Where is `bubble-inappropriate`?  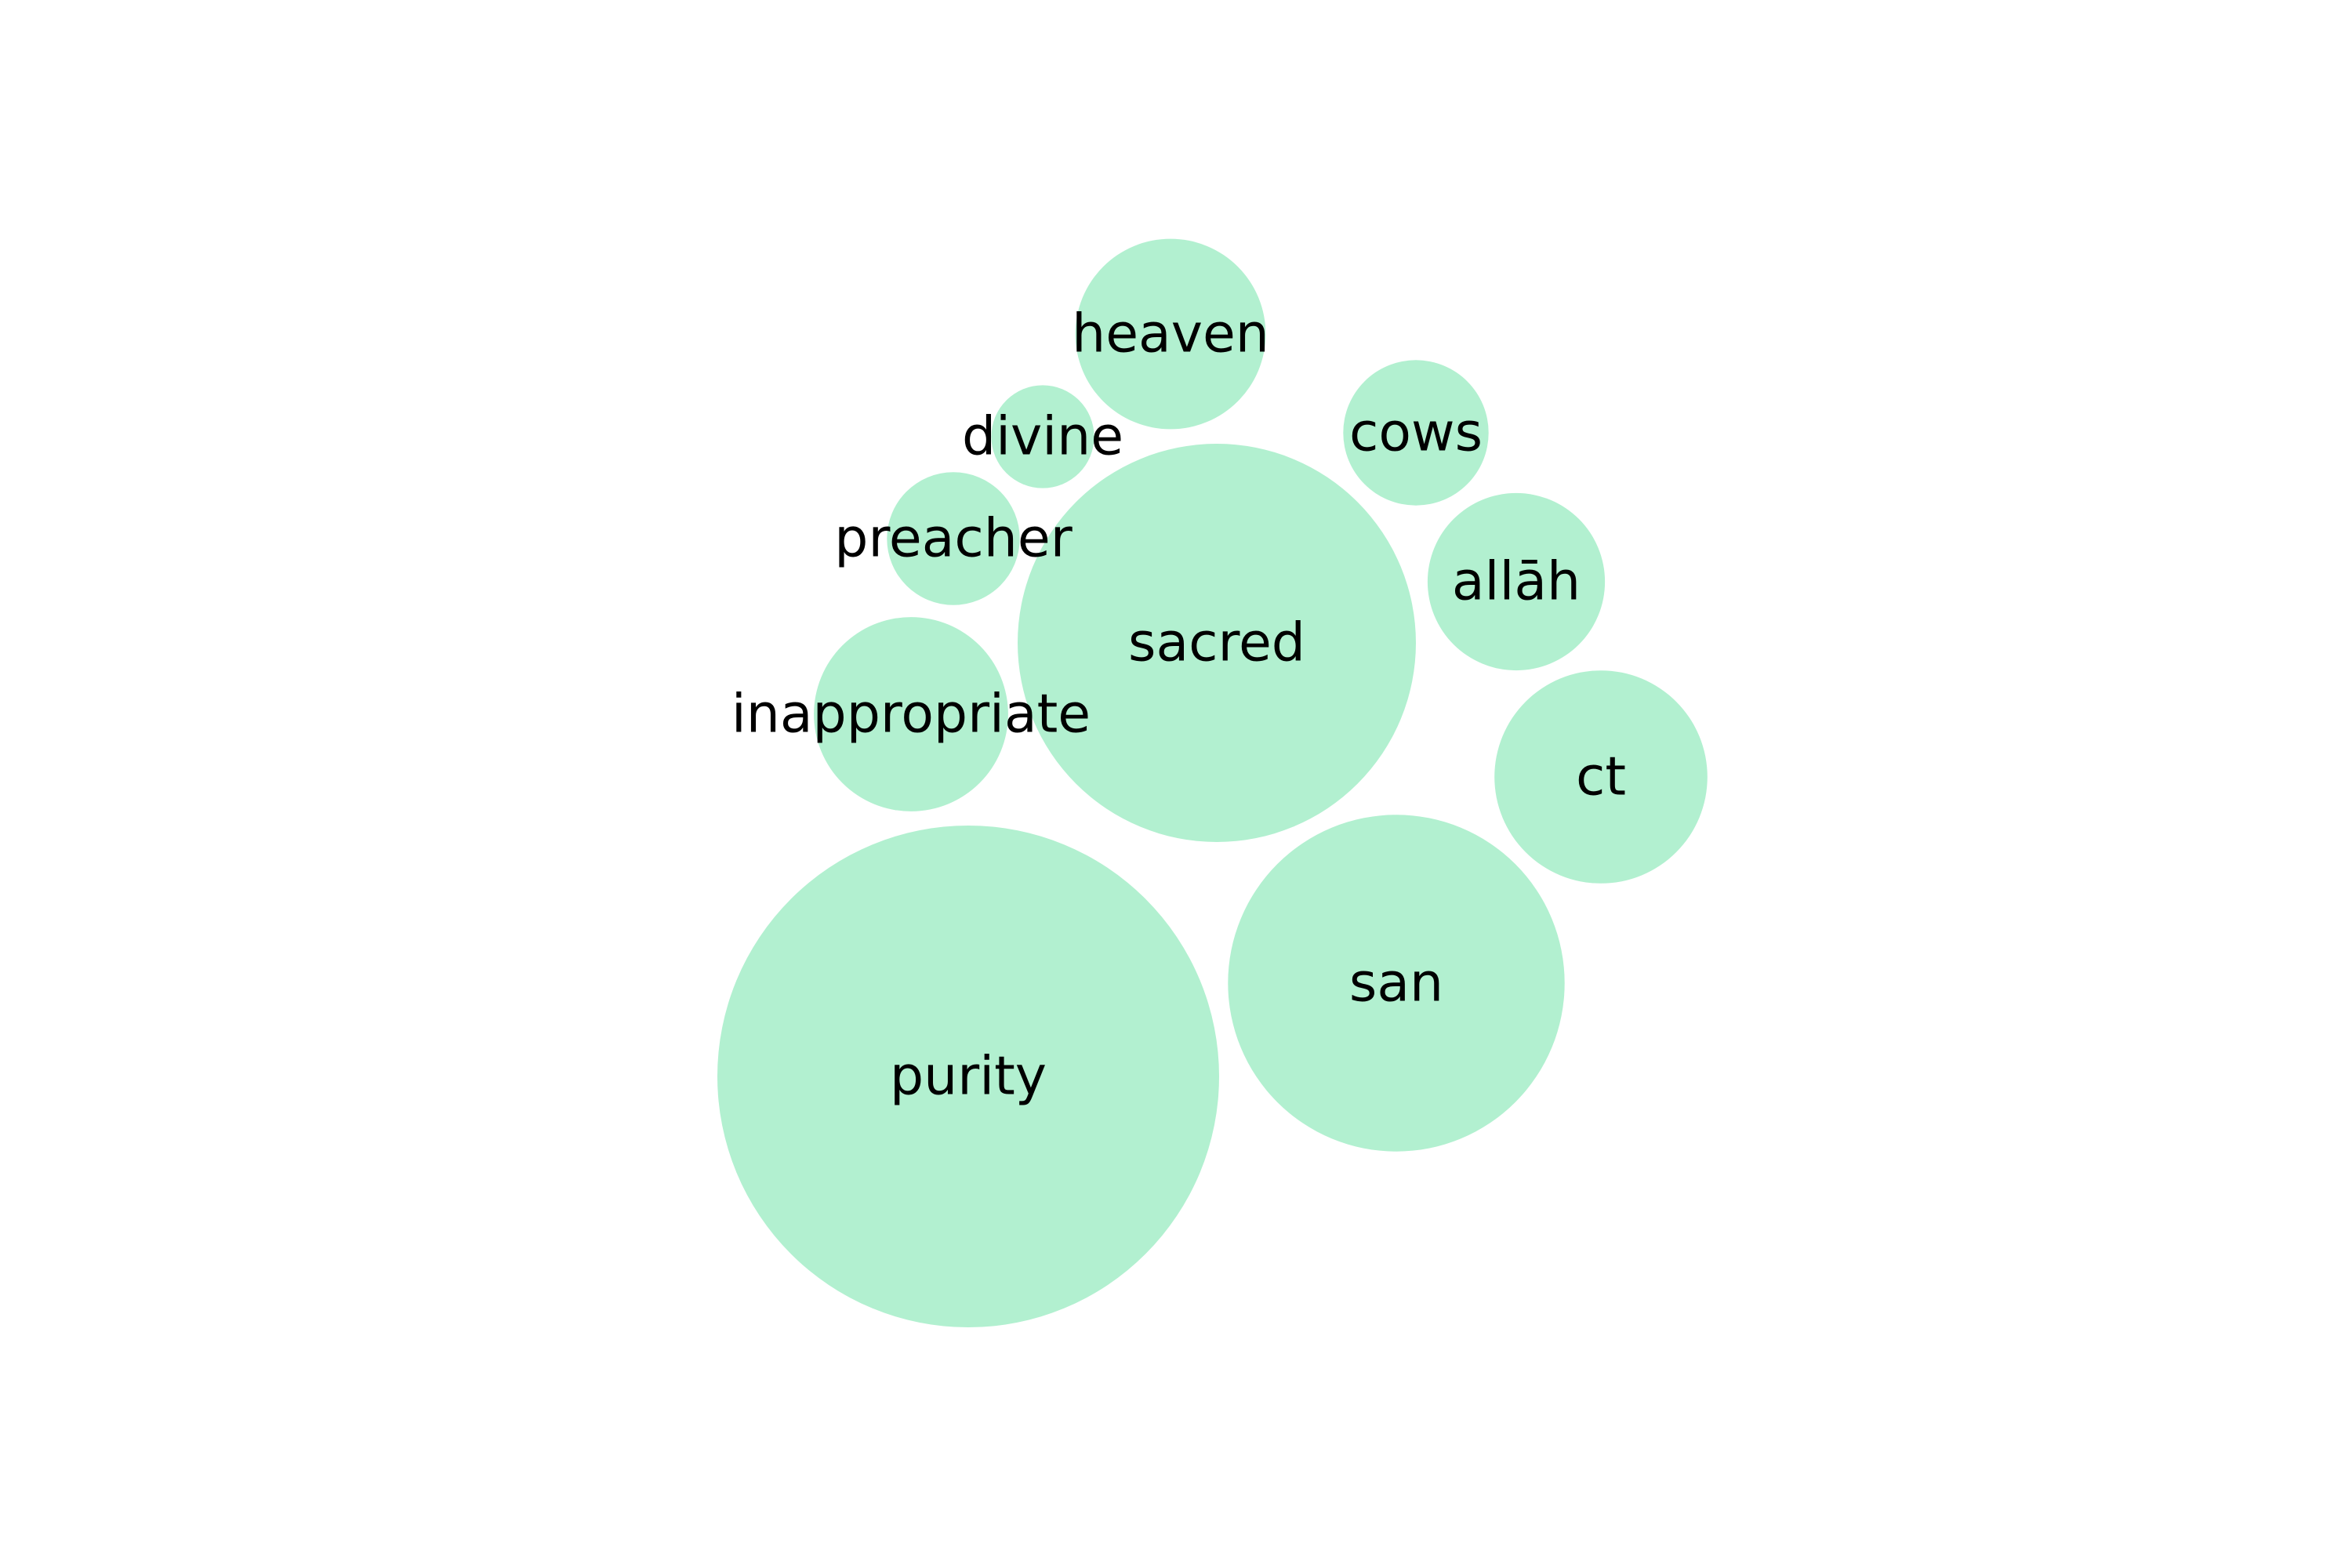 bubble-inappropriate is located at coordinates (911, 714).